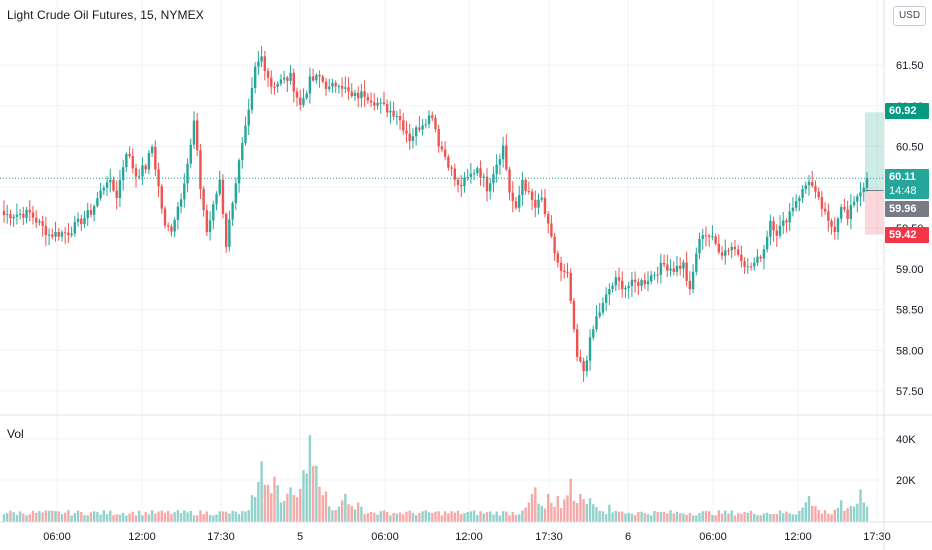  Describe the element at coordinates (798, 537) in the screenshot. I see `x-tick-label: 12:00` at that location.